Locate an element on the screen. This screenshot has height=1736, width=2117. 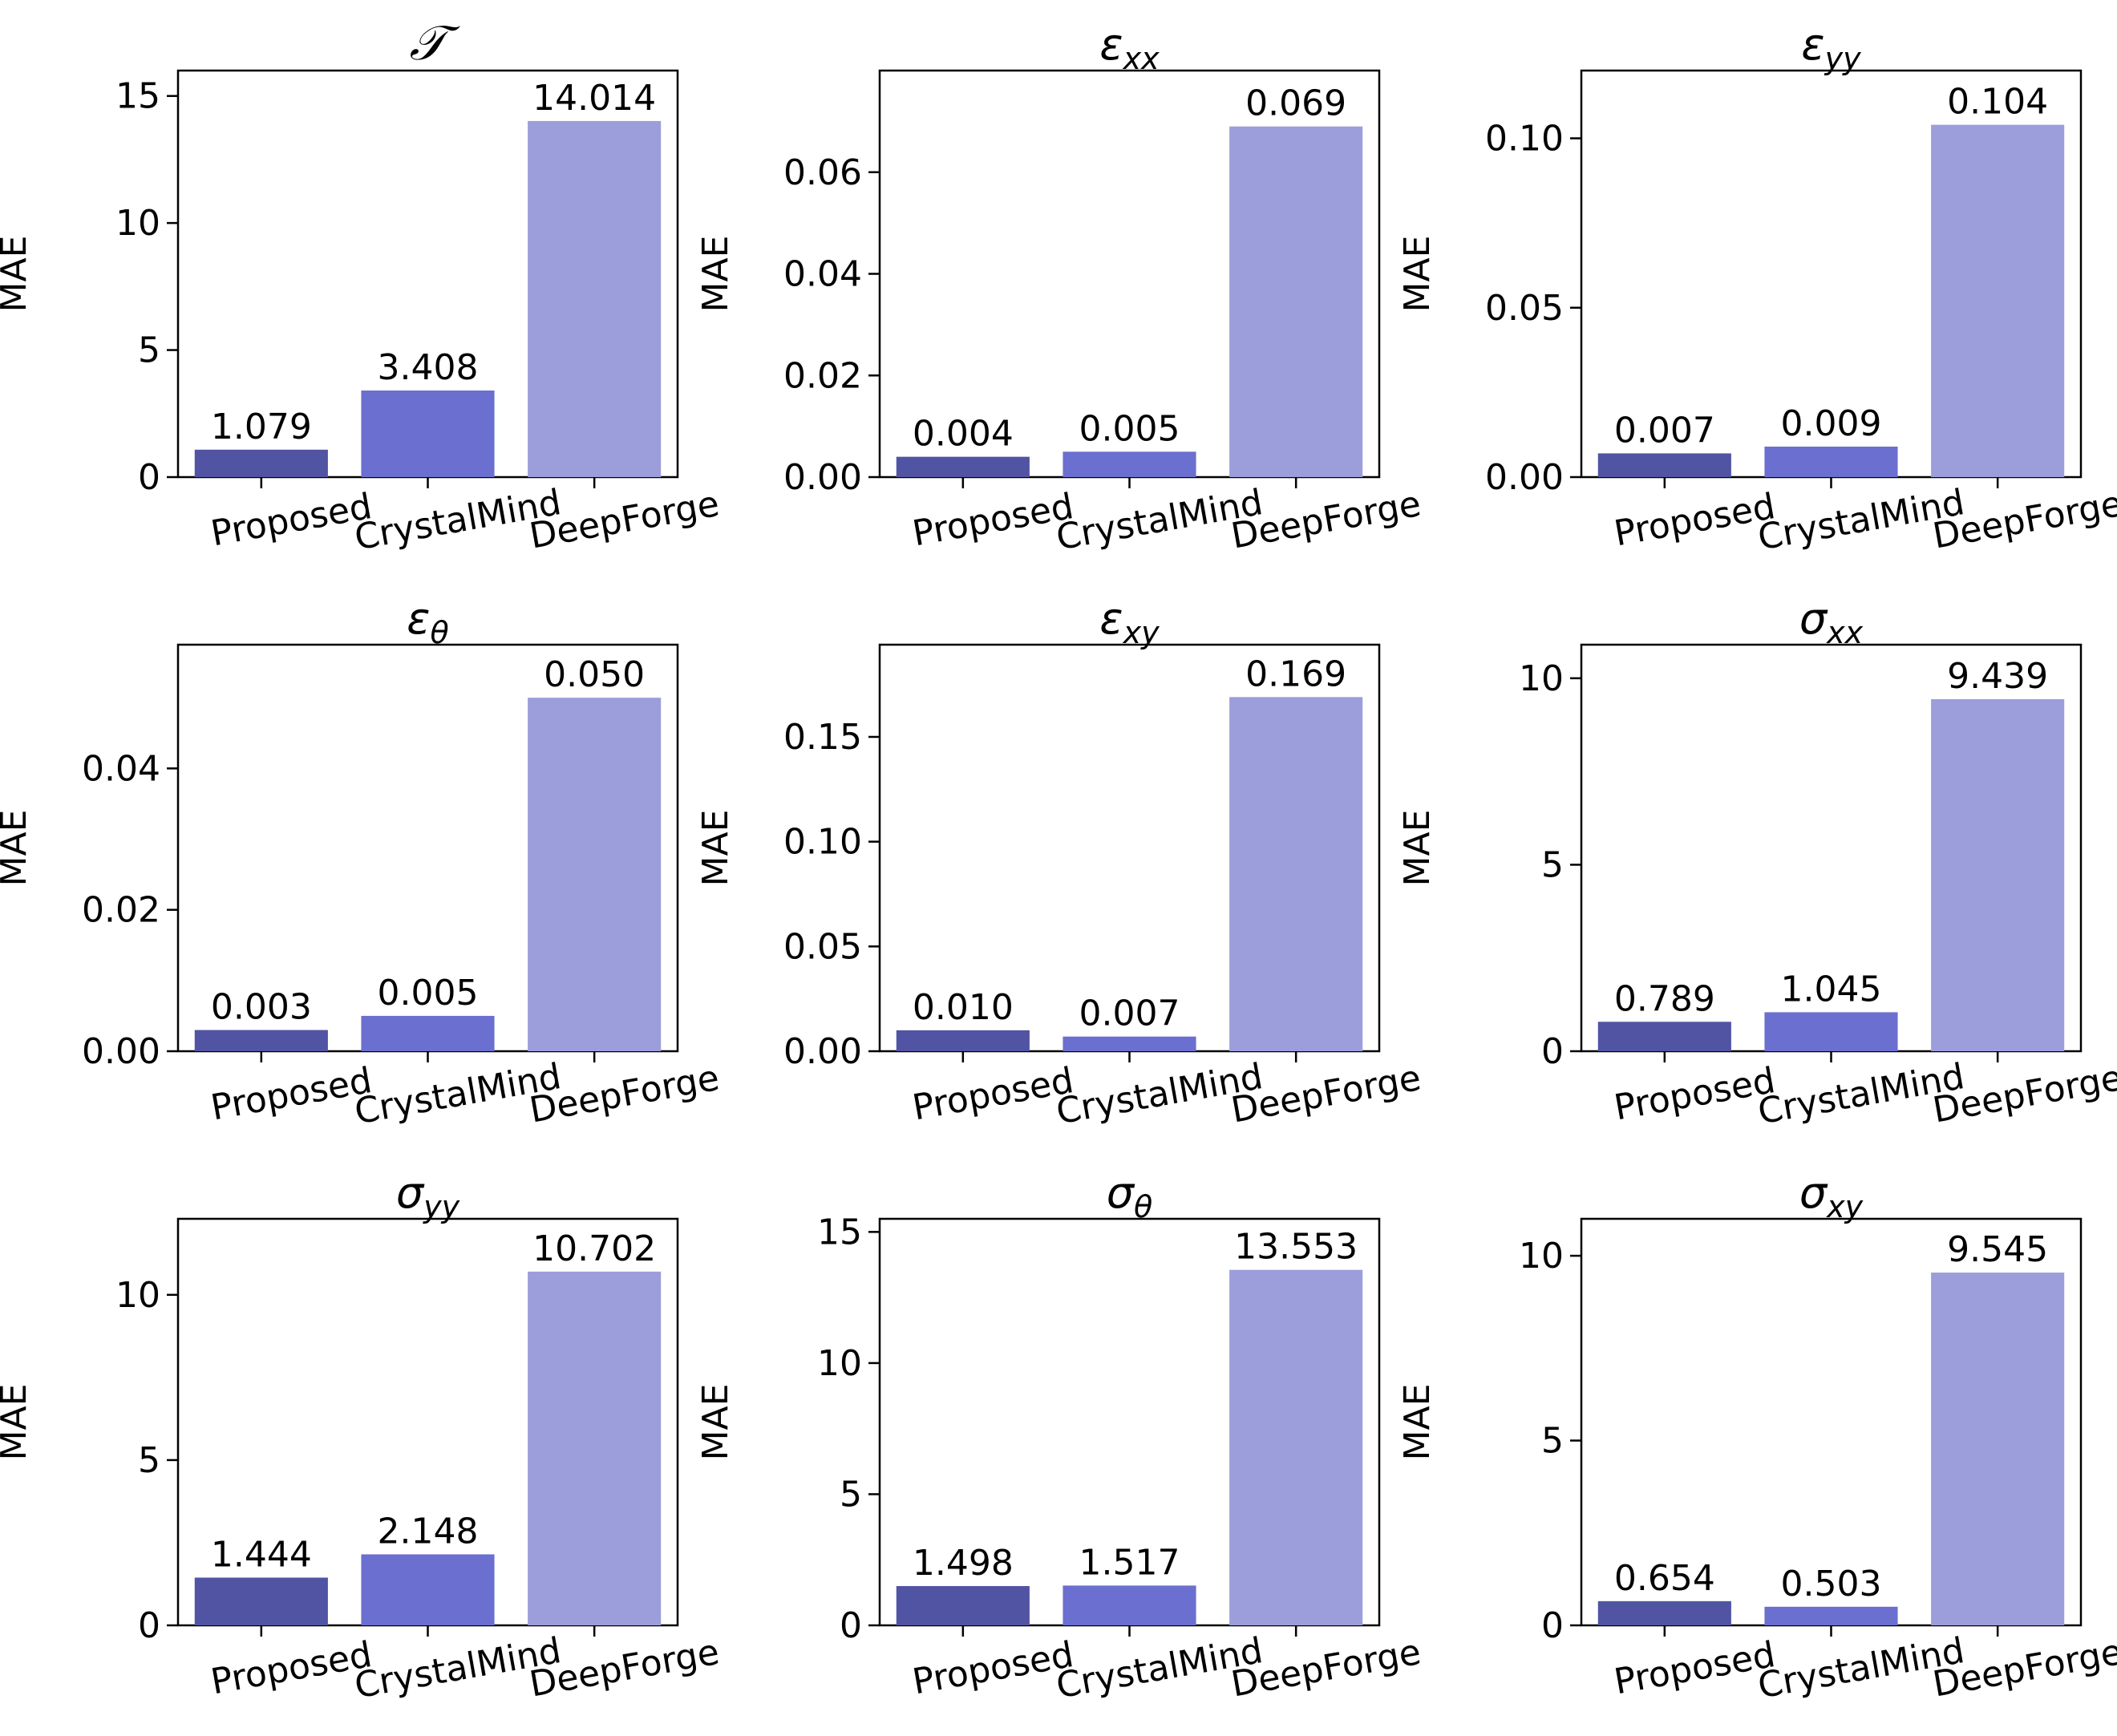
subplot-title: 𝒯 is located at coordinates (435, 43).